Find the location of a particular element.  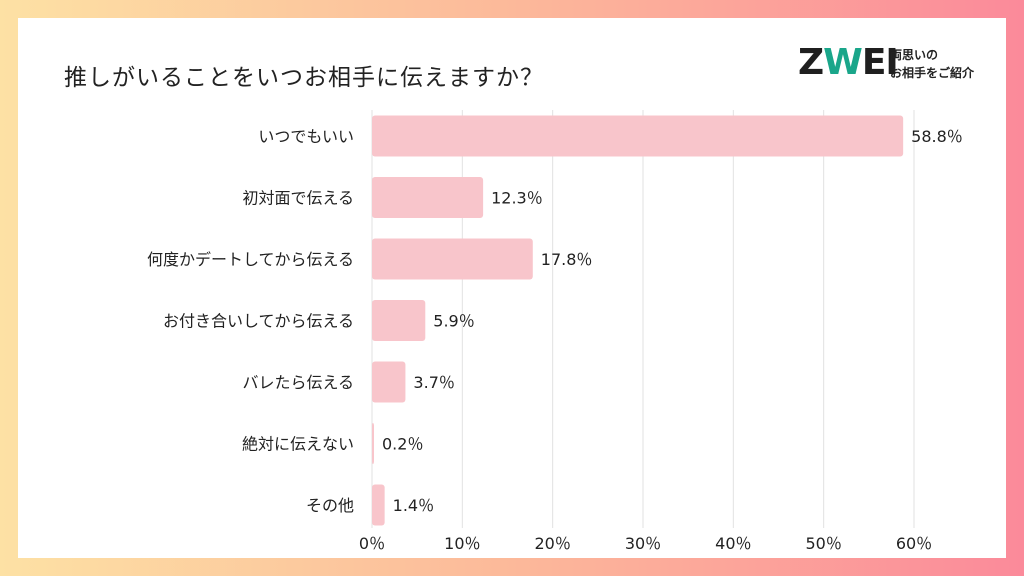

chart-title: 推しがいることをいつお相手に伝えますか？ is located at coordinates (304, 78).